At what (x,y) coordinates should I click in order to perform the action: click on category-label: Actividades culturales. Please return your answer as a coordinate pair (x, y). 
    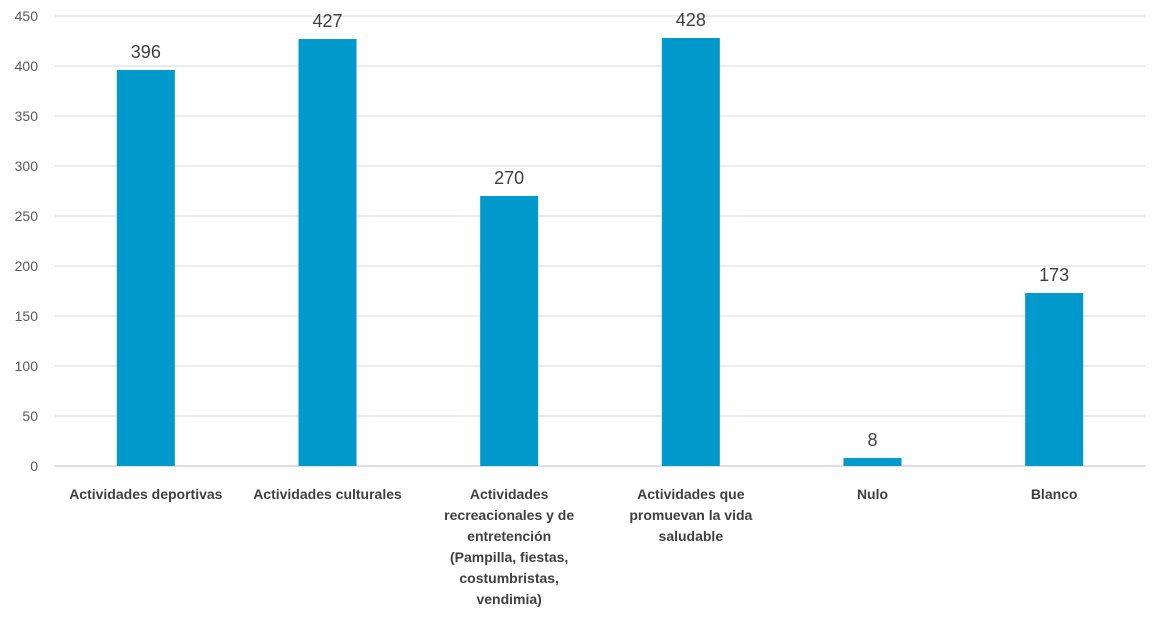
    Looking at the image, I should click on (327, 494).